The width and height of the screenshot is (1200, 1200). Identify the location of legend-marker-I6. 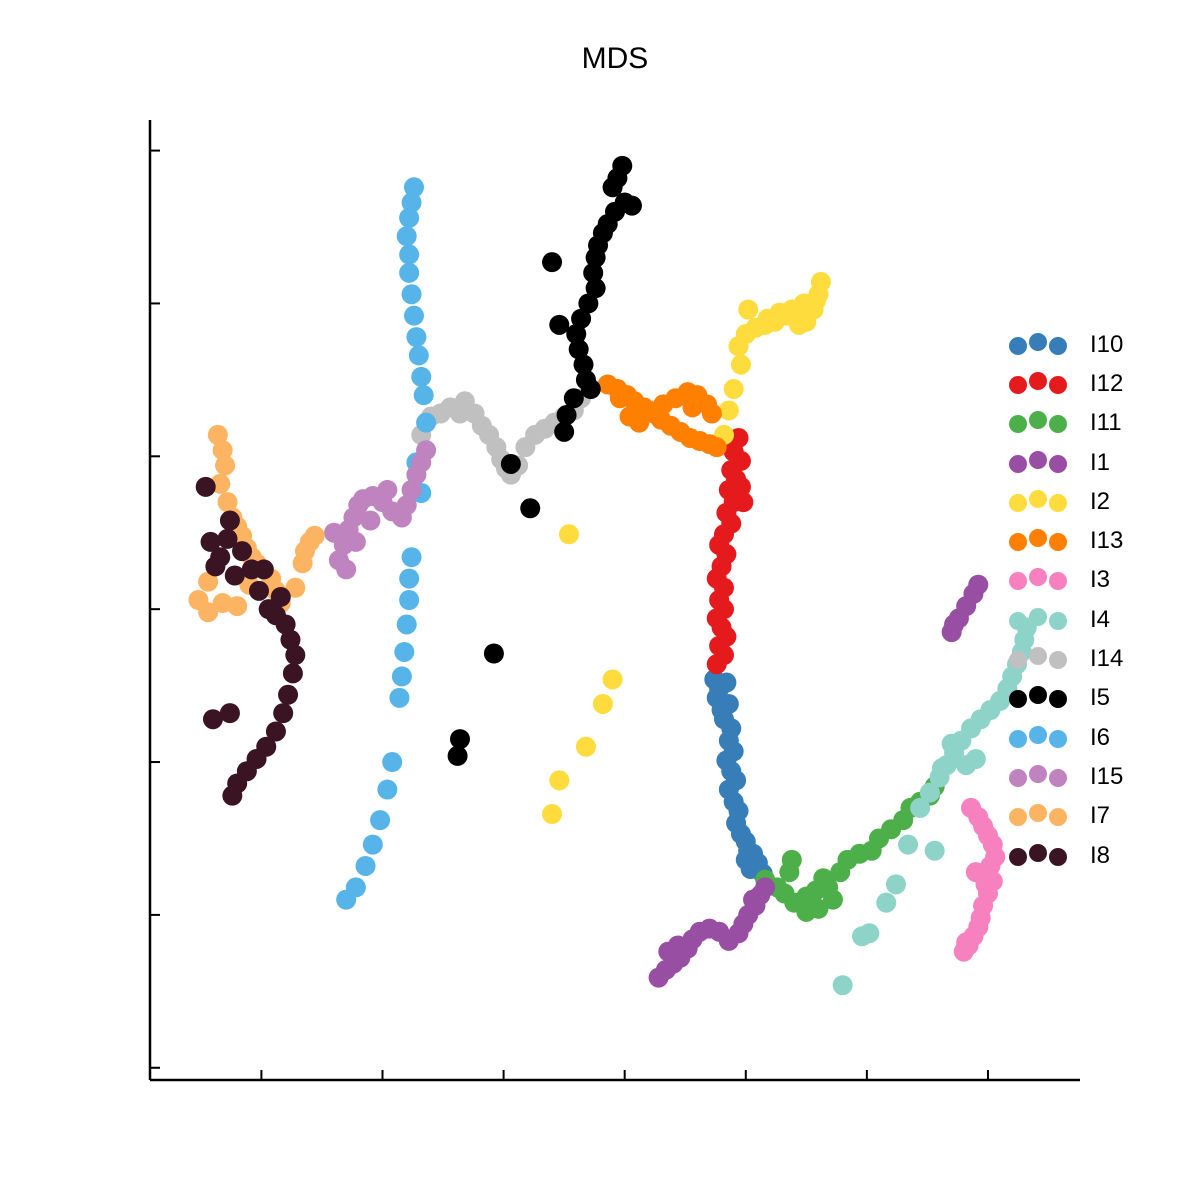
(1038, 736).